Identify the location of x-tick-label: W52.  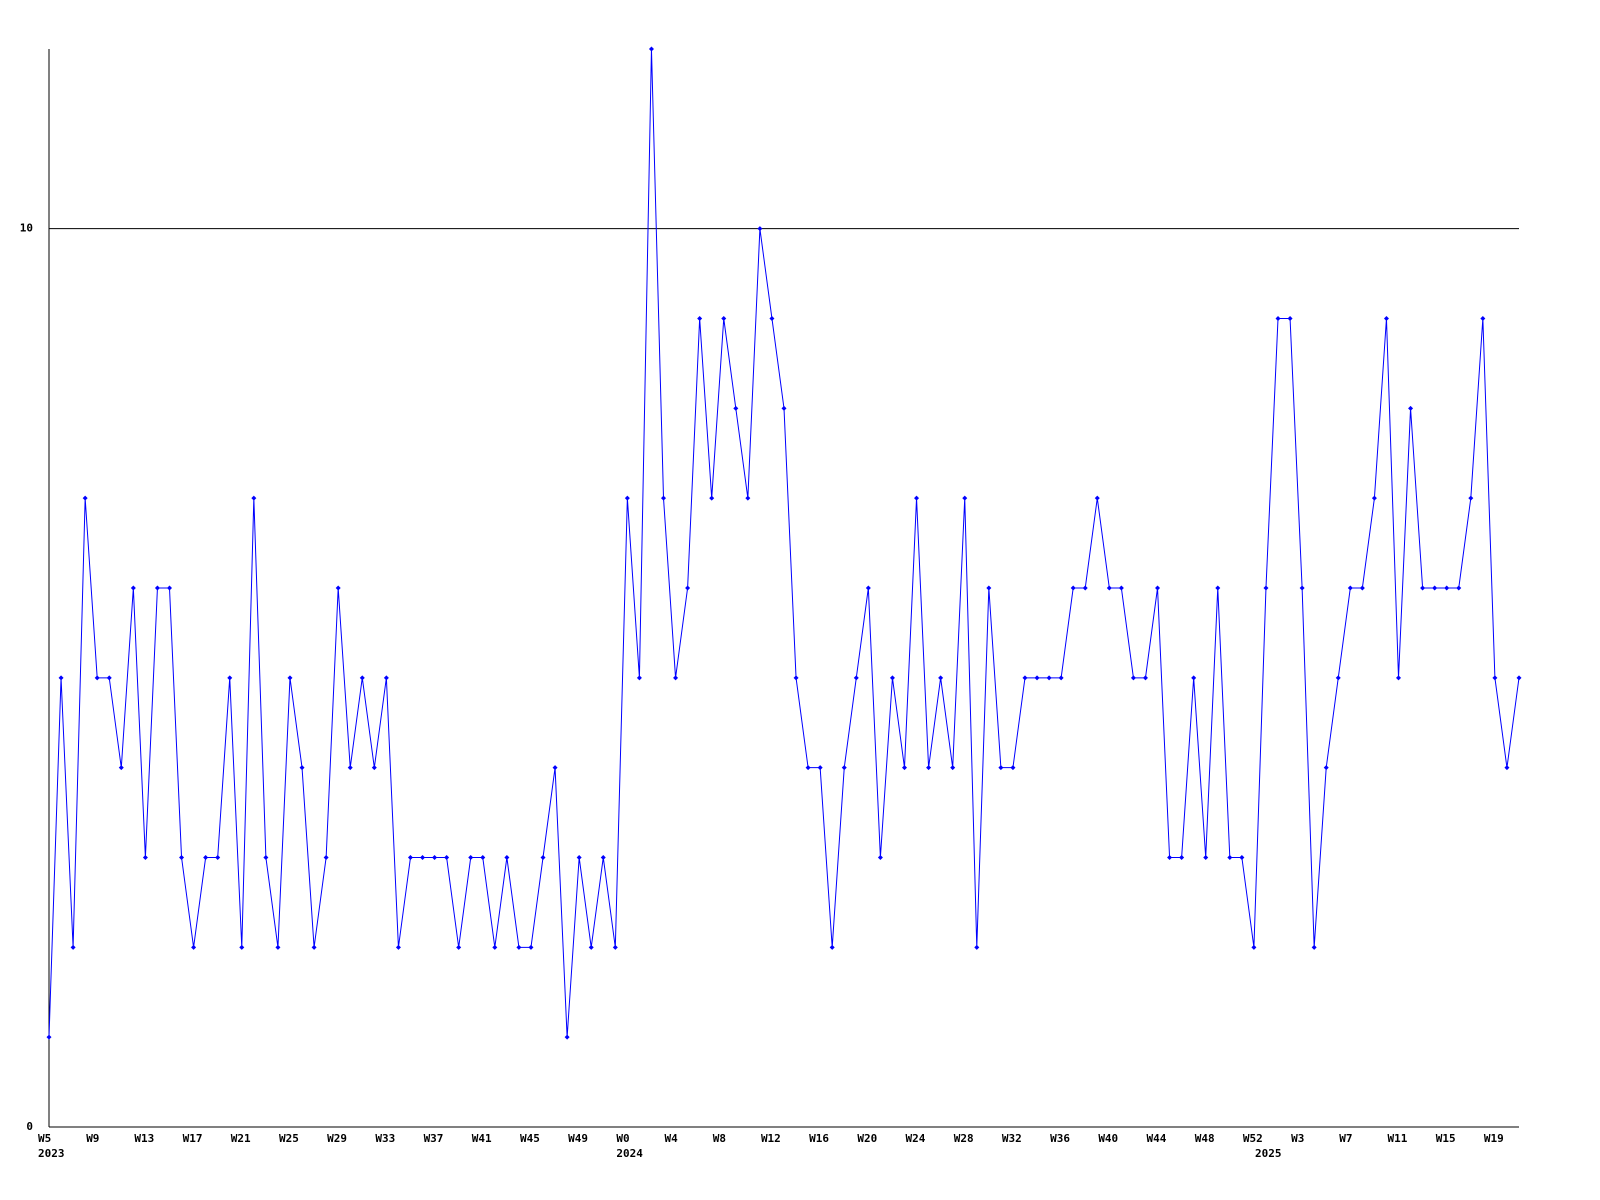
(1253, 1138).